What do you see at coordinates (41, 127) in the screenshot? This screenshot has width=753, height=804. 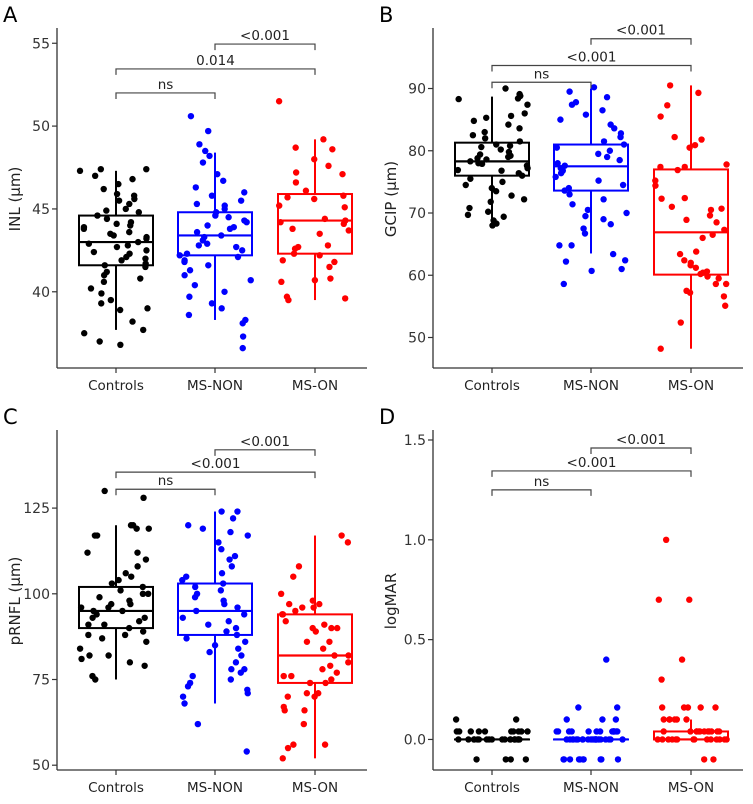 I see `y-tick-label: 50` at bounding box center [41, 127].